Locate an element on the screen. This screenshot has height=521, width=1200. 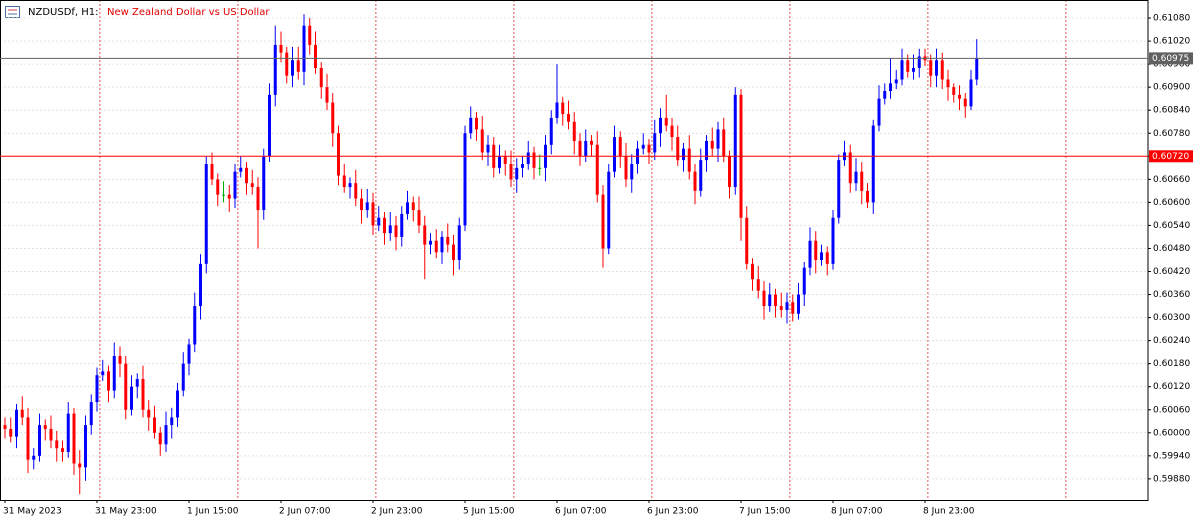
y-tick-label: 0.60240 is located at coordinates (1171, 341).